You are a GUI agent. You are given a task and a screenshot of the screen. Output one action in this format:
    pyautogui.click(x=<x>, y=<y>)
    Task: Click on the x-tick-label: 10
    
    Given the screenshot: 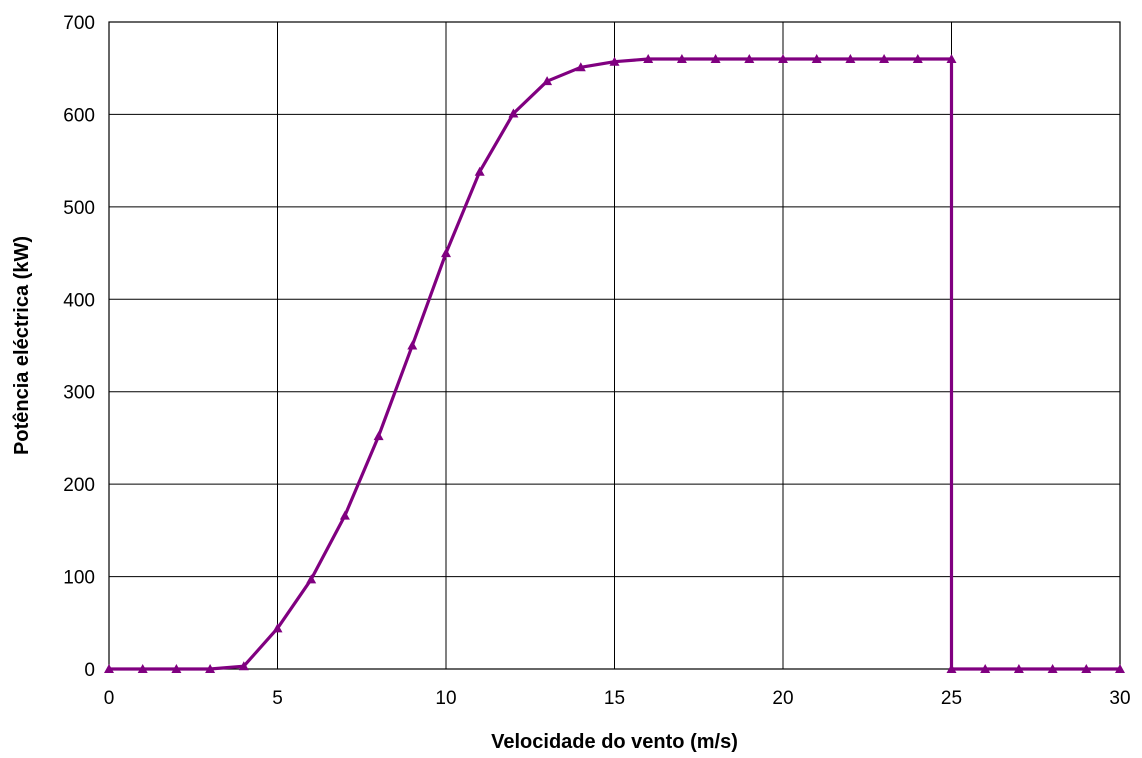 What is the action you would take?
    pyautogui.click(x=445, y=698)
    